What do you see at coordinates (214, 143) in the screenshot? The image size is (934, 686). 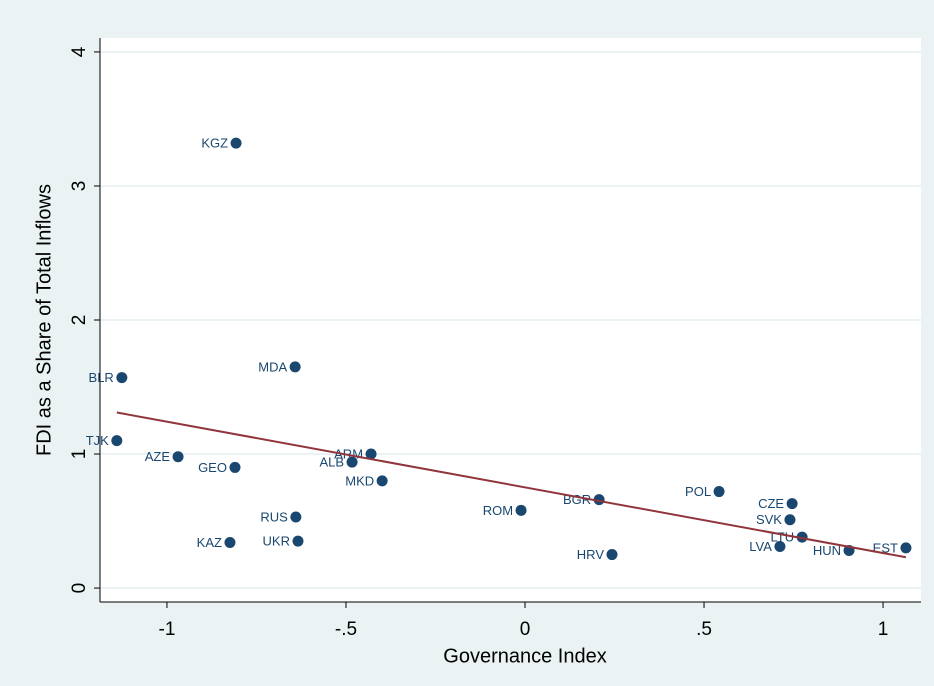 I see `point-label: KGZ` at bounding box center [214, 143].